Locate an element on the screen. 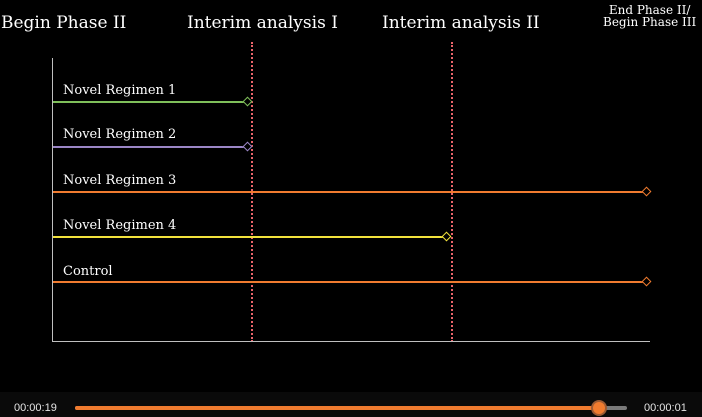  milestone-end-line1: End Phase II/ is located at coordinates (649, 10).